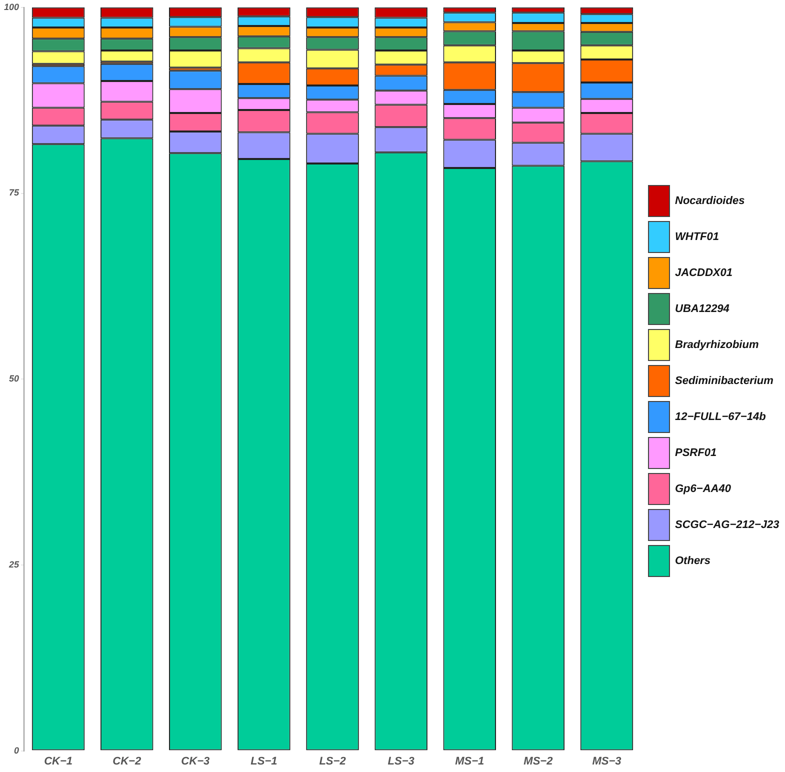 The image size is (785, 772). Describe the element at coordinates (127, 761) in the screenshot. I see `x-tick-label: CK−2` at that location.